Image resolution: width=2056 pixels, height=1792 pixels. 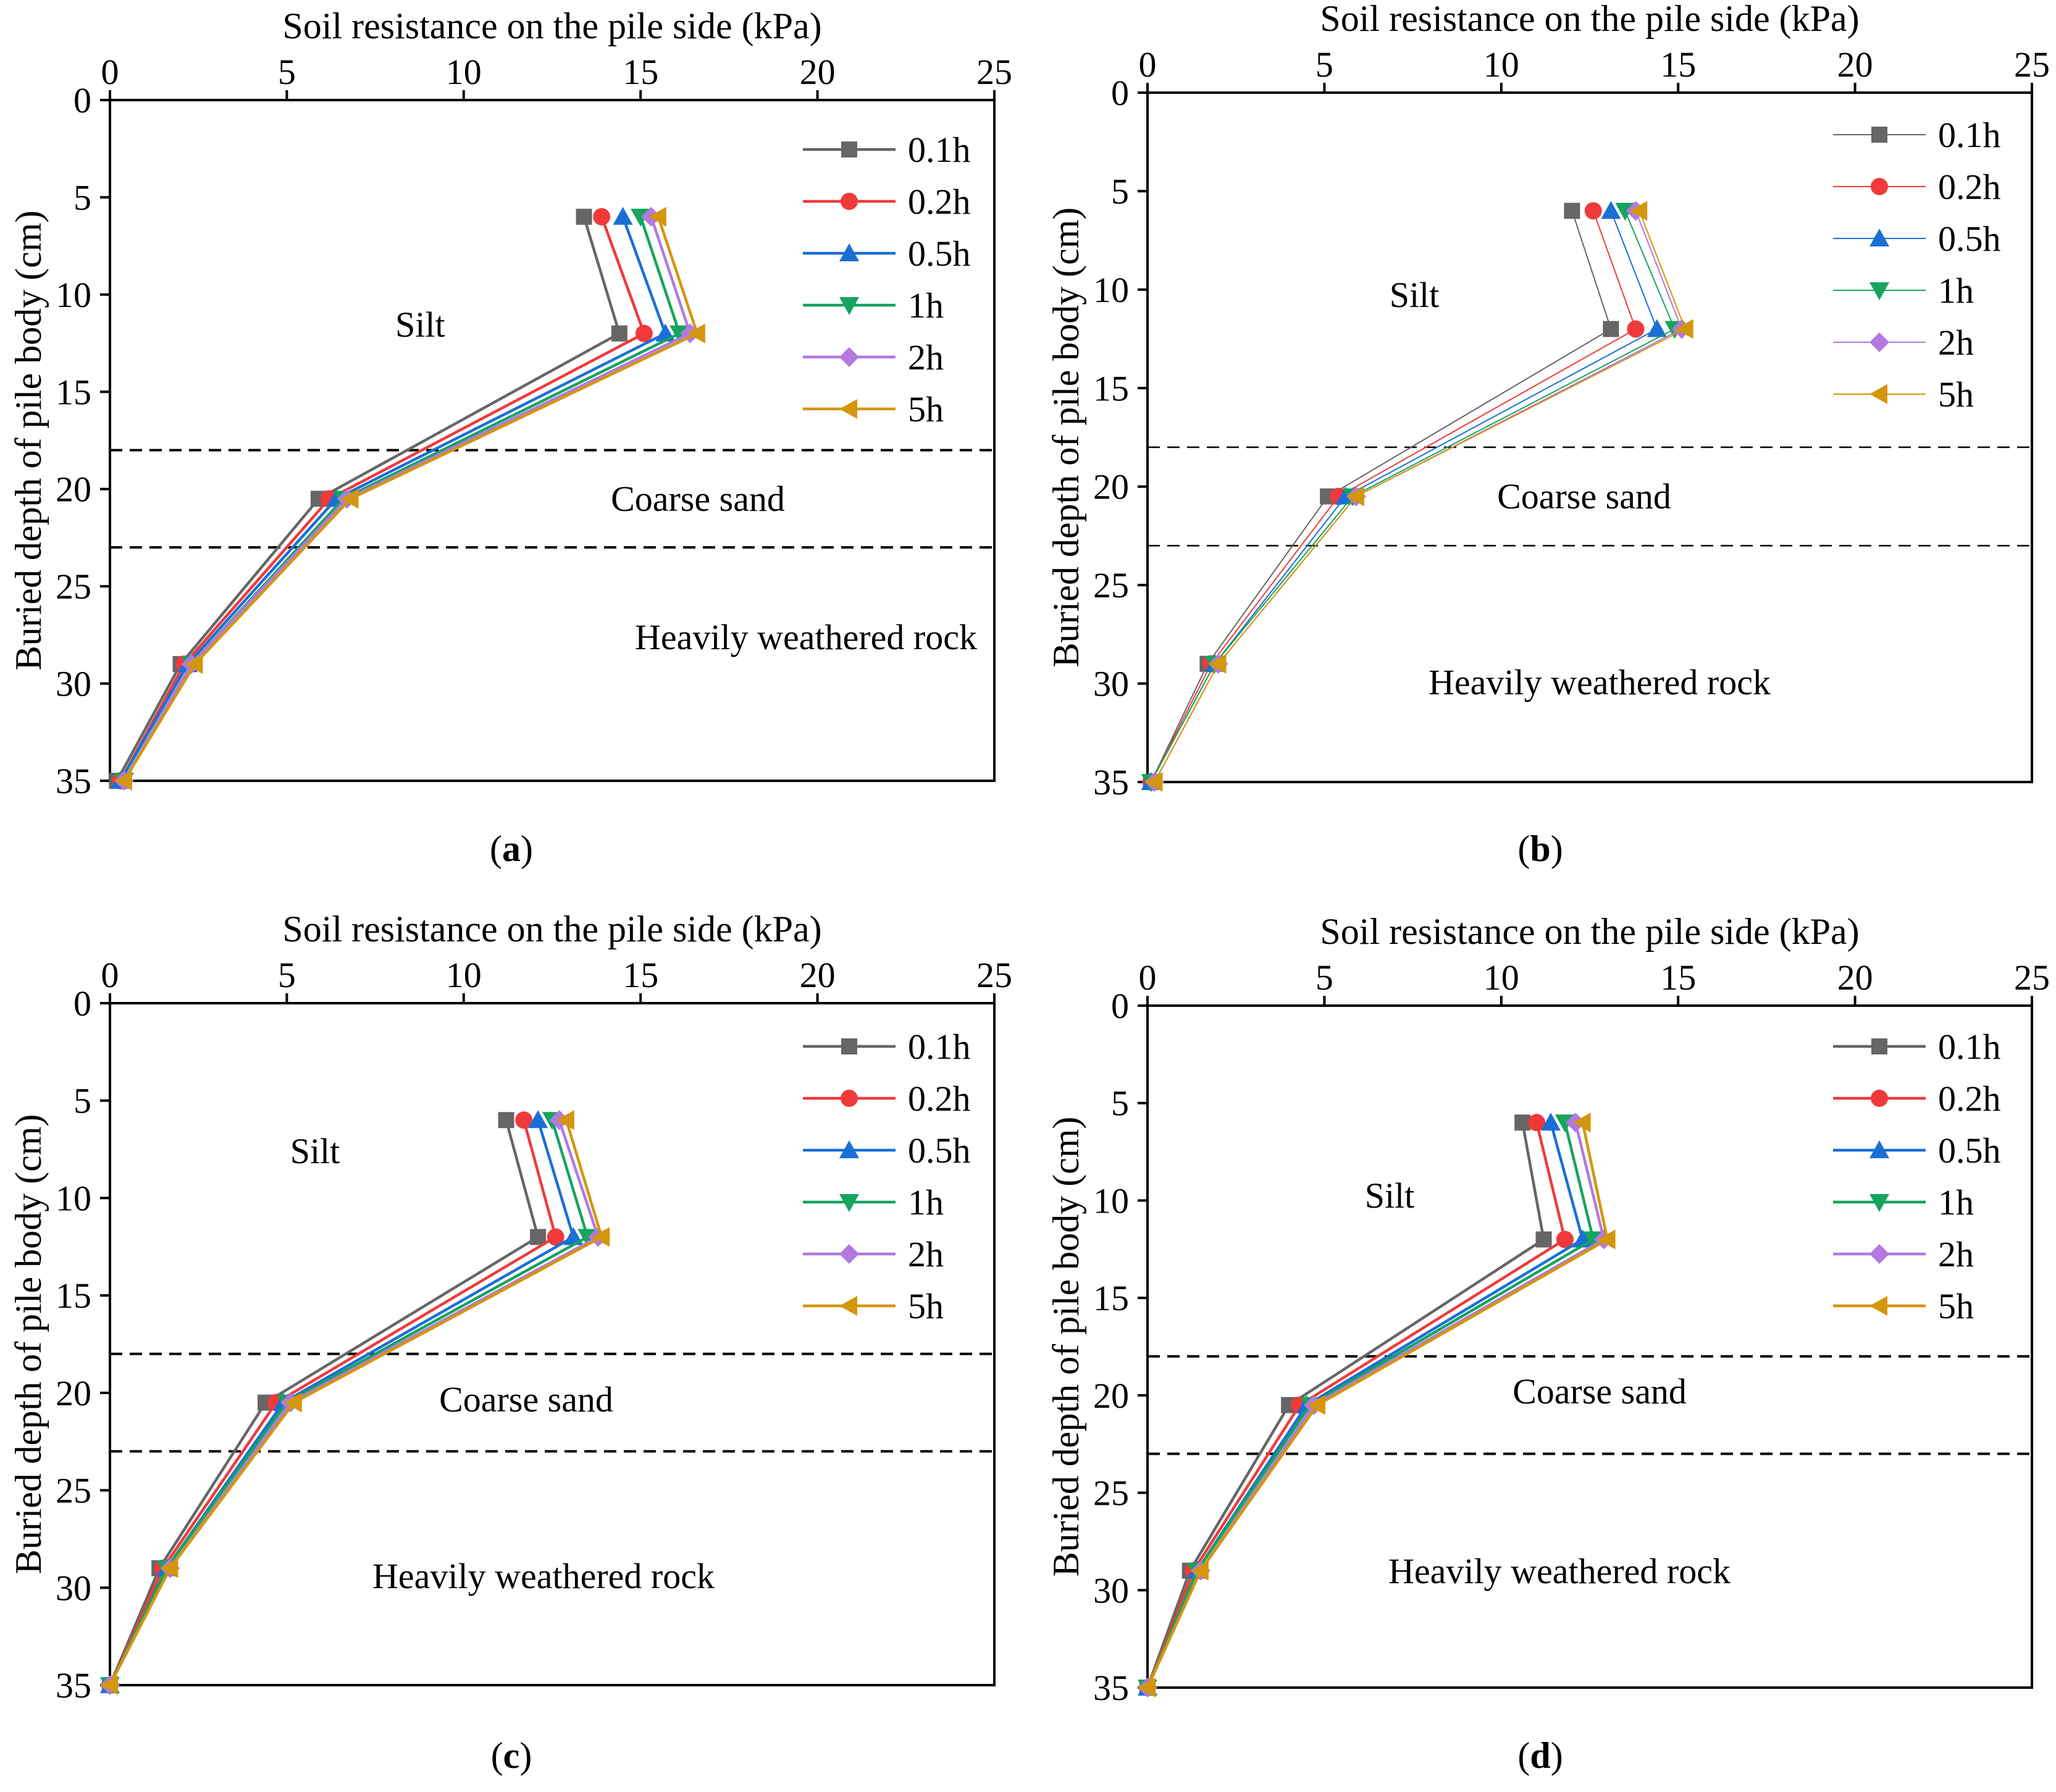 What do you see at coordinates (287, 975) in the screenshot?
I see `x-tick-label: 5` at bounding box center [287, 975].